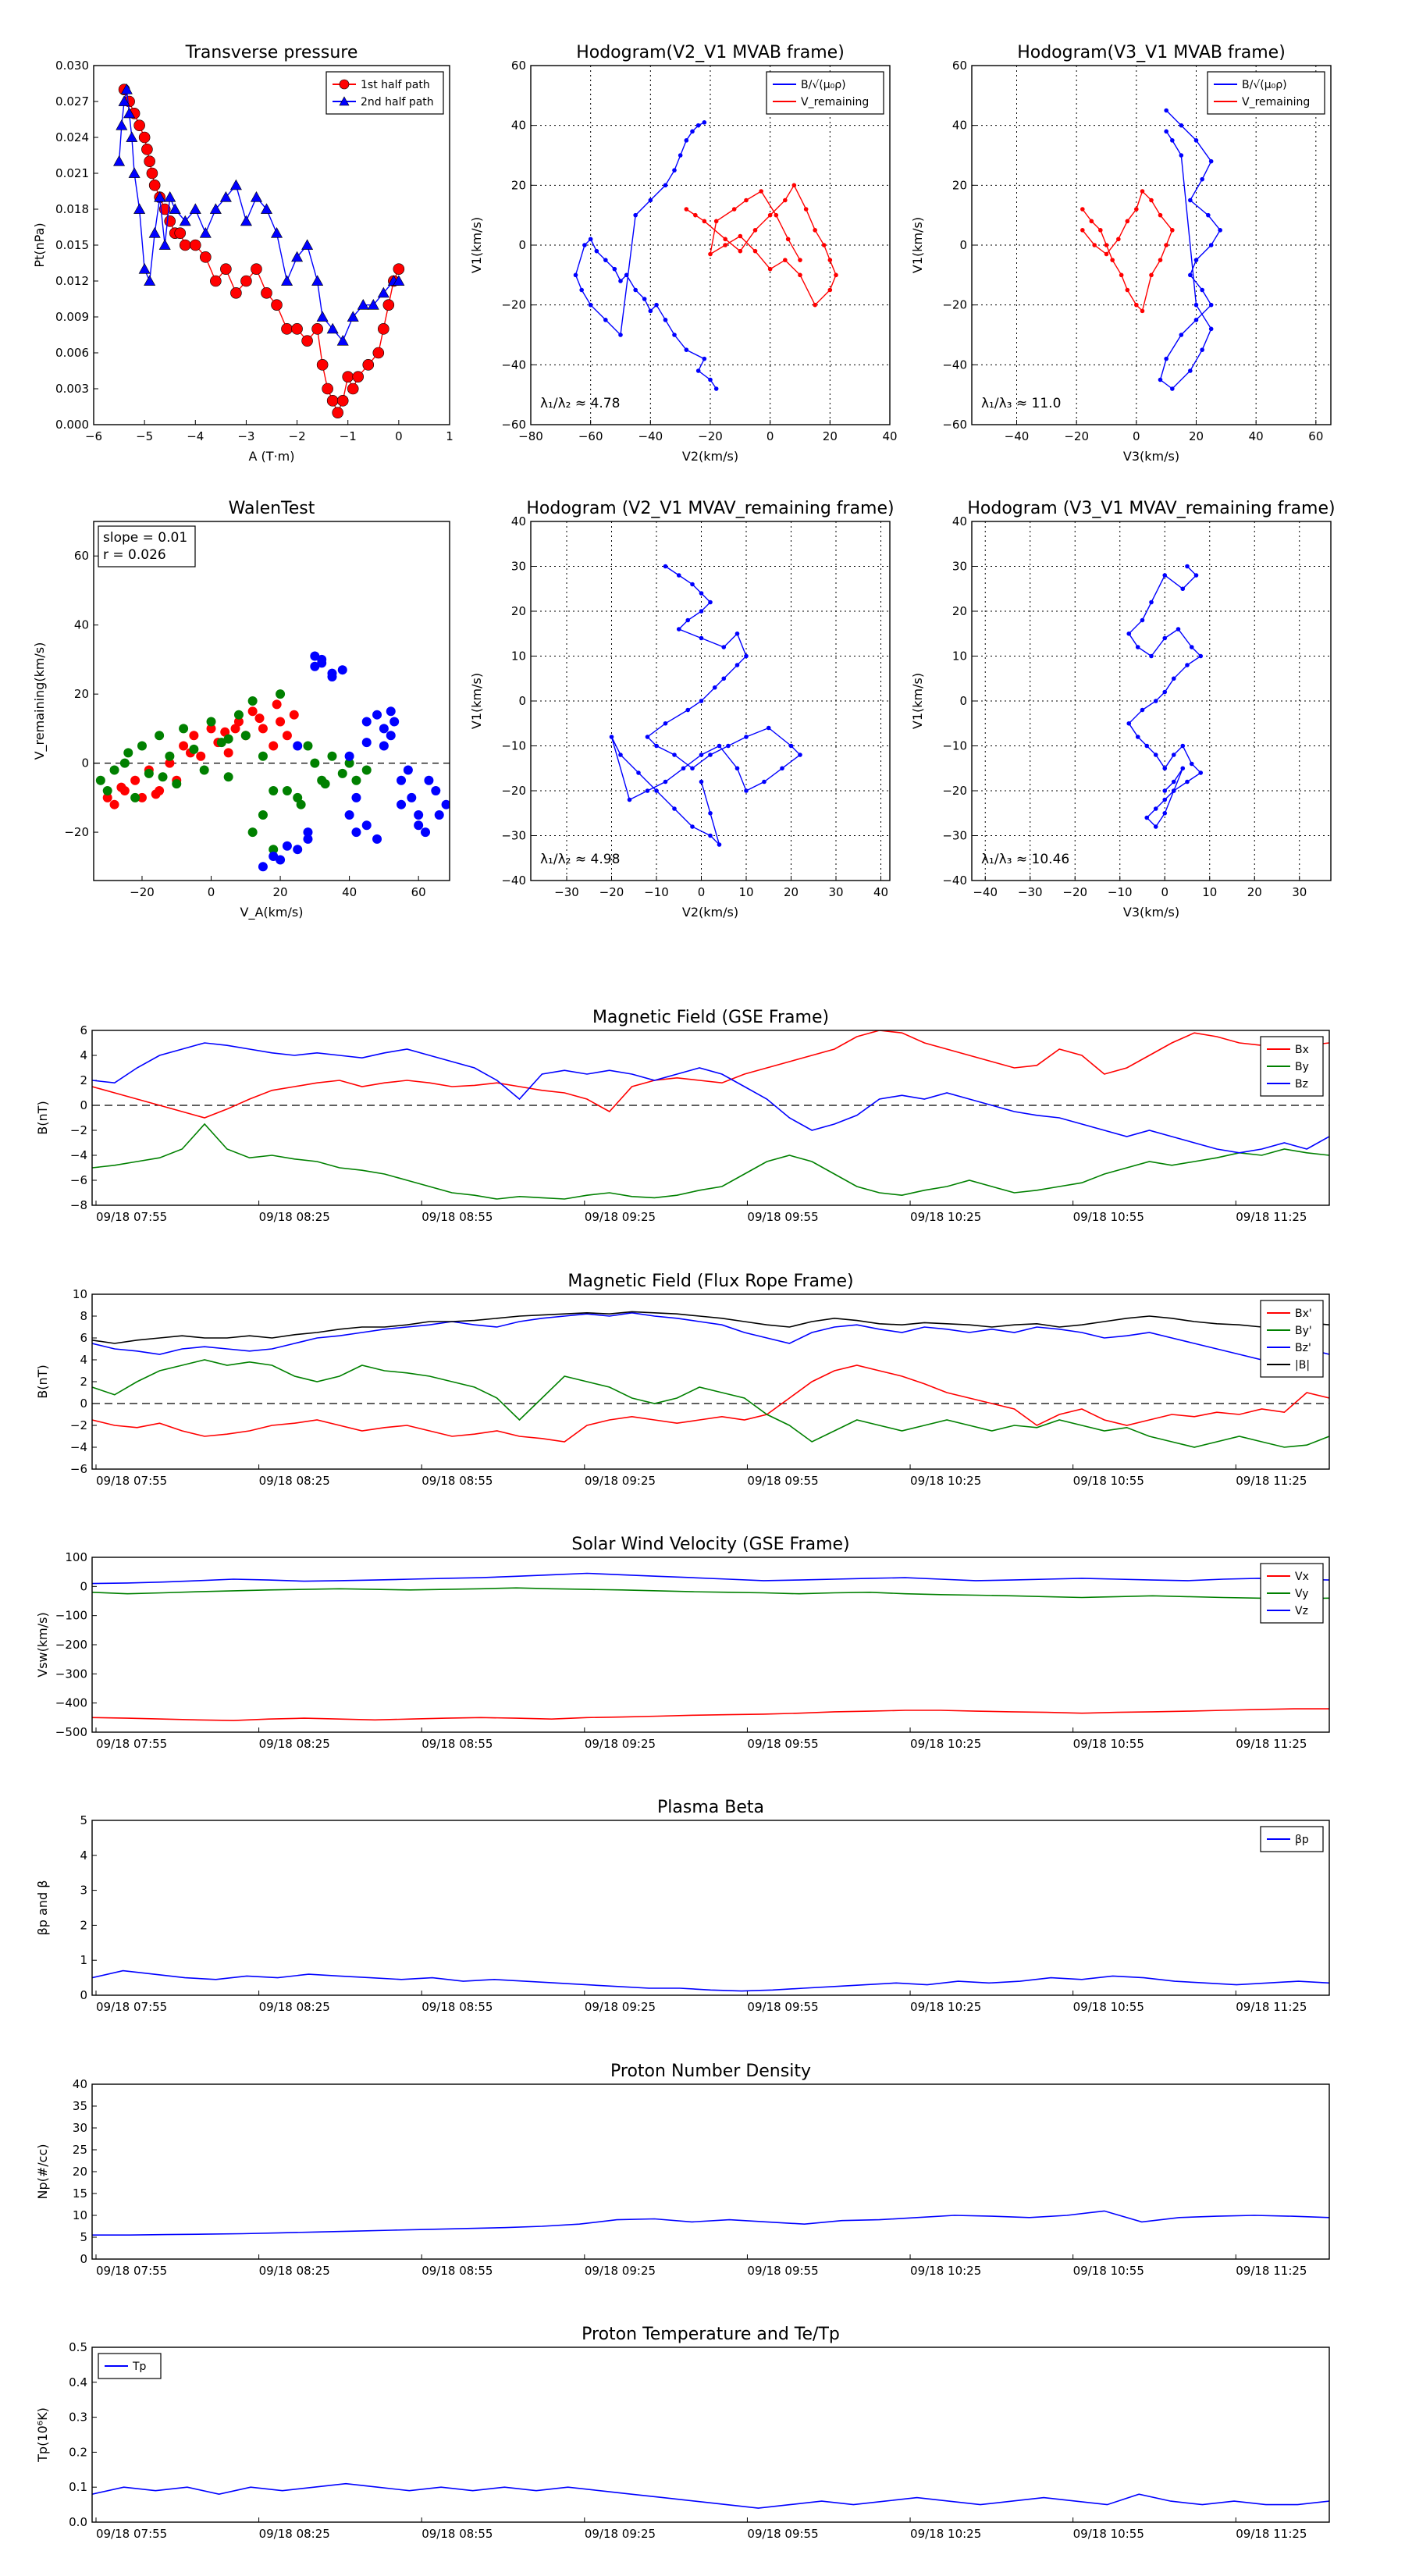  Describe the element at coordinates (513, 746) in the screenshot. I see `y-tick-label: −10` at that location.